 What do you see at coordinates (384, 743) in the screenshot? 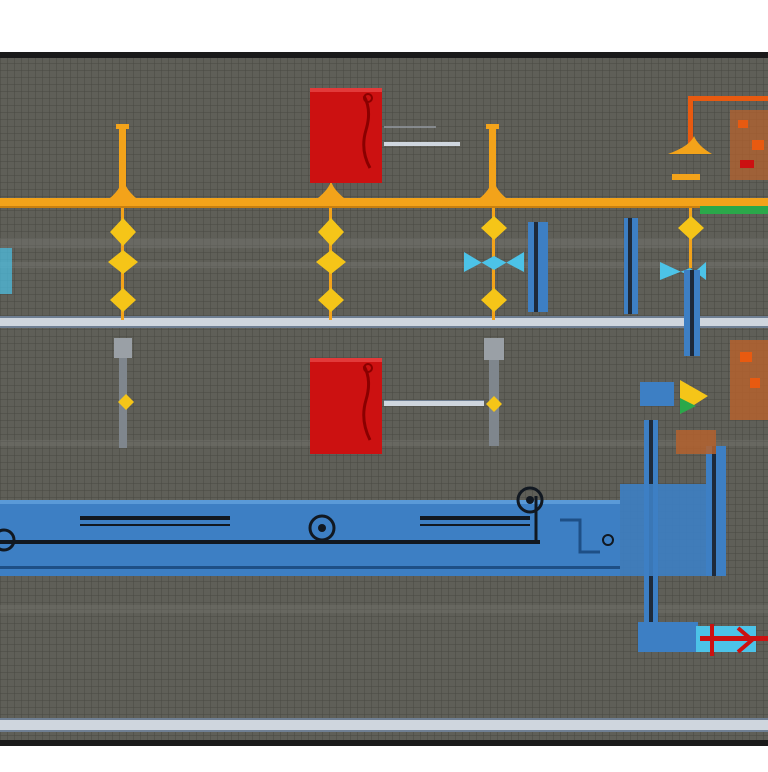
I see `frame-bottom-border` at bounding box center [384, 743].